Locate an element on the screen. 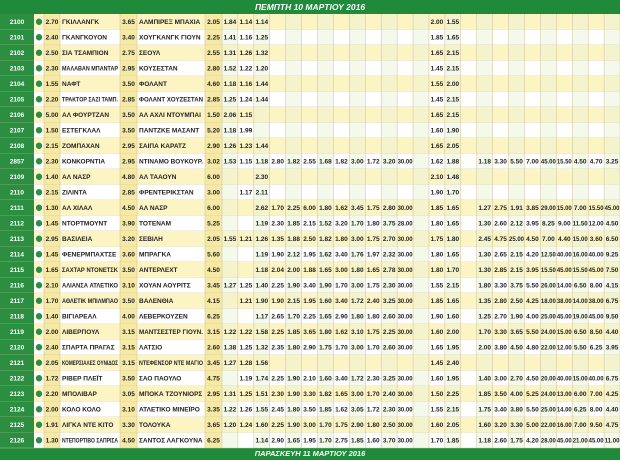 This screenshot has height=460, width=620. extra-odd: 2.55 is located at coordinates (309, 161).